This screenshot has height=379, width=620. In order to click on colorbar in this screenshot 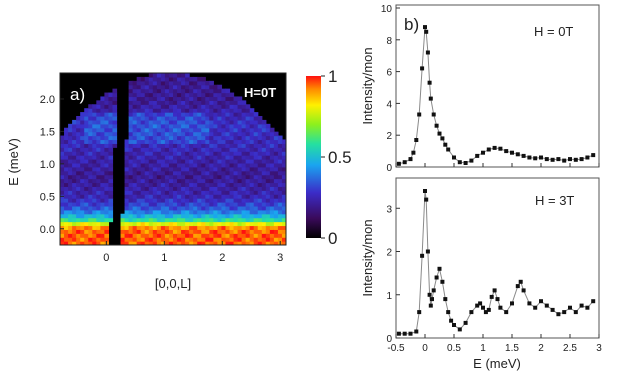, I will do `click(313, 157)`.